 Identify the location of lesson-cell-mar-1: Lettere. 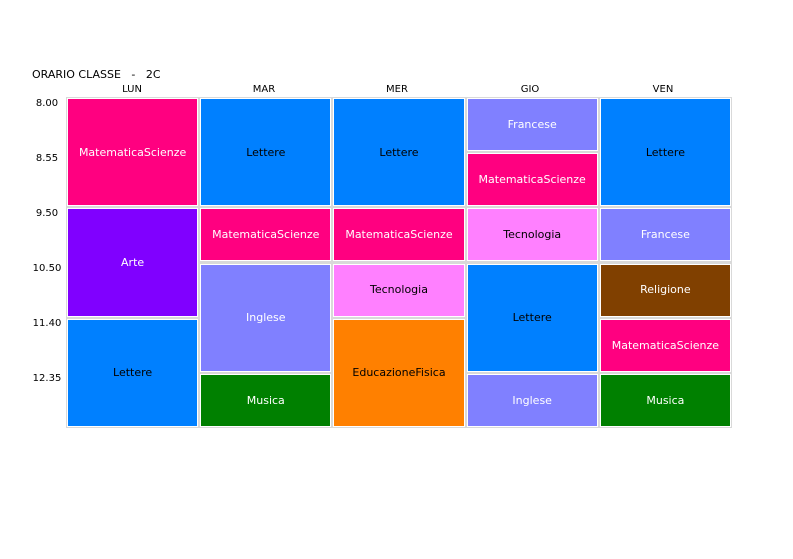
(266, 152).